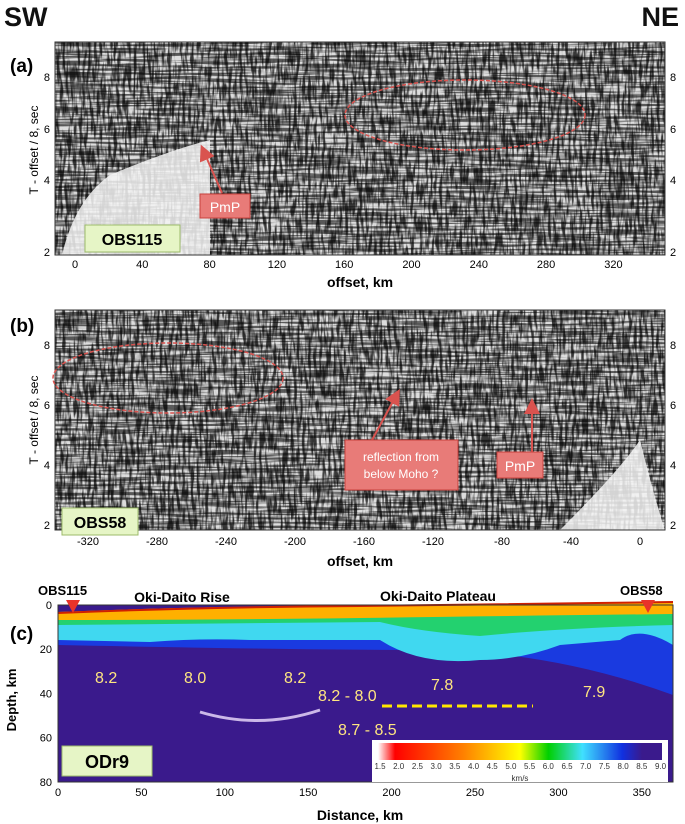 Image resolution: width=685 pixels, height=824 pixels. I want to click on x-tick: 150, so click(308, 793).